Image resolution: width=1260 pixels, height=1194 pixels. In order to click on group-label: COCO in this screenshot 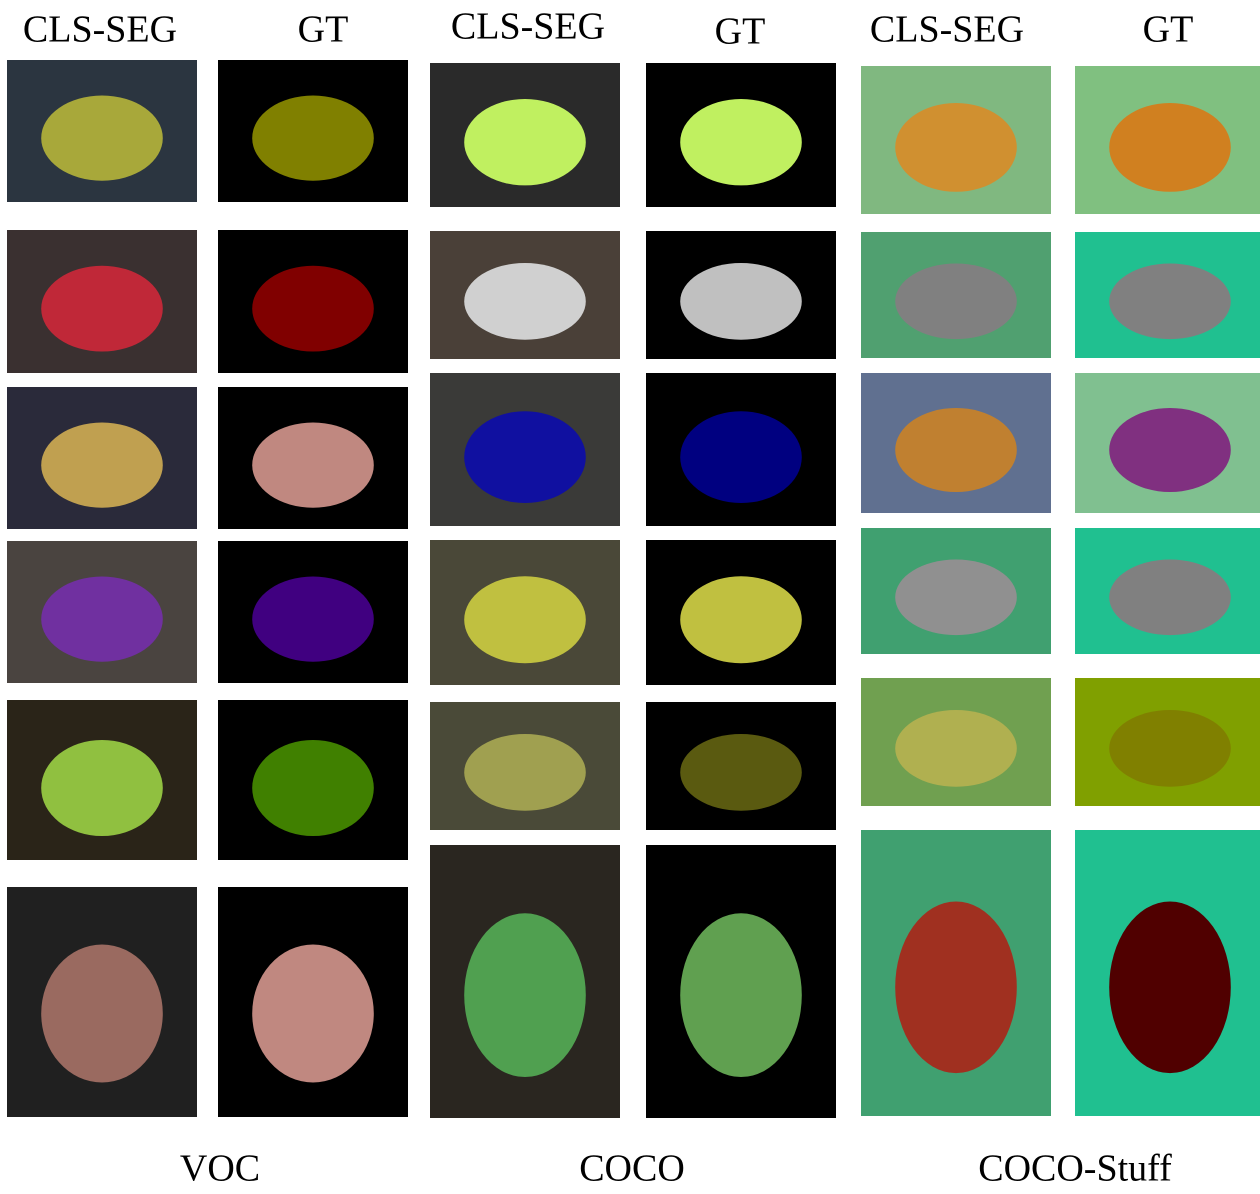, I will do `click(632, 1169)`.